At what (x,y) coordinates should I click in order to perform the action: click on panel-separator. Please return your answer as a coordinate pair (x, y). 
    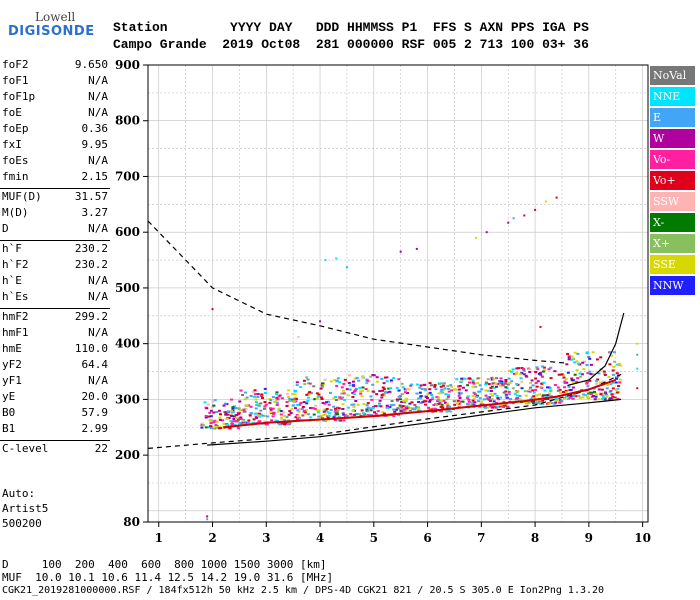
    Looking at the image, I should click on (55, 240).